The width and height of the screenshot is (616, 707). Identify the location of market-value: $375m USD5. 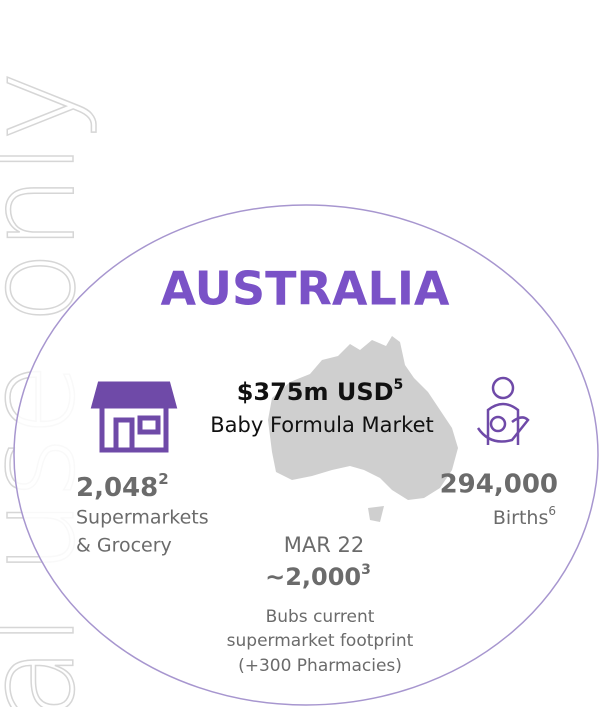
(320, 391).